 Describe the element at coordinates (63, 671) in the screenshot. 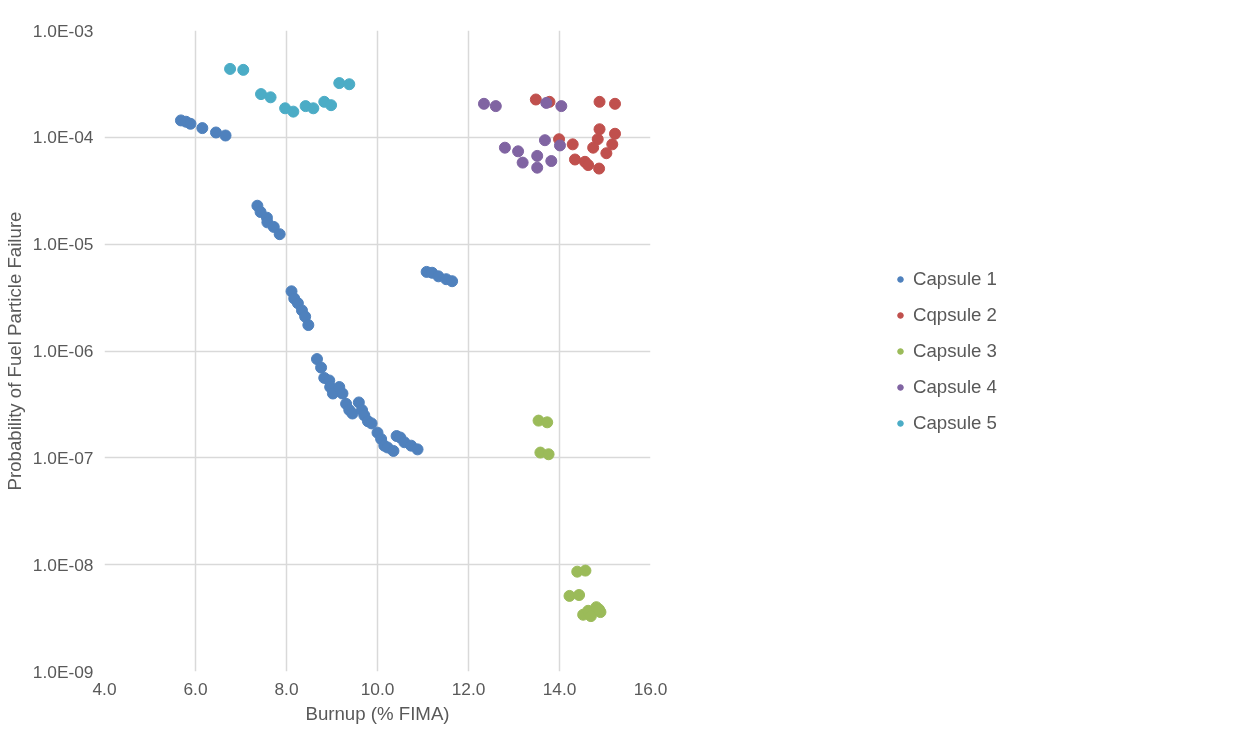

I see `y-tick-label: 1.0E-09` at that location.